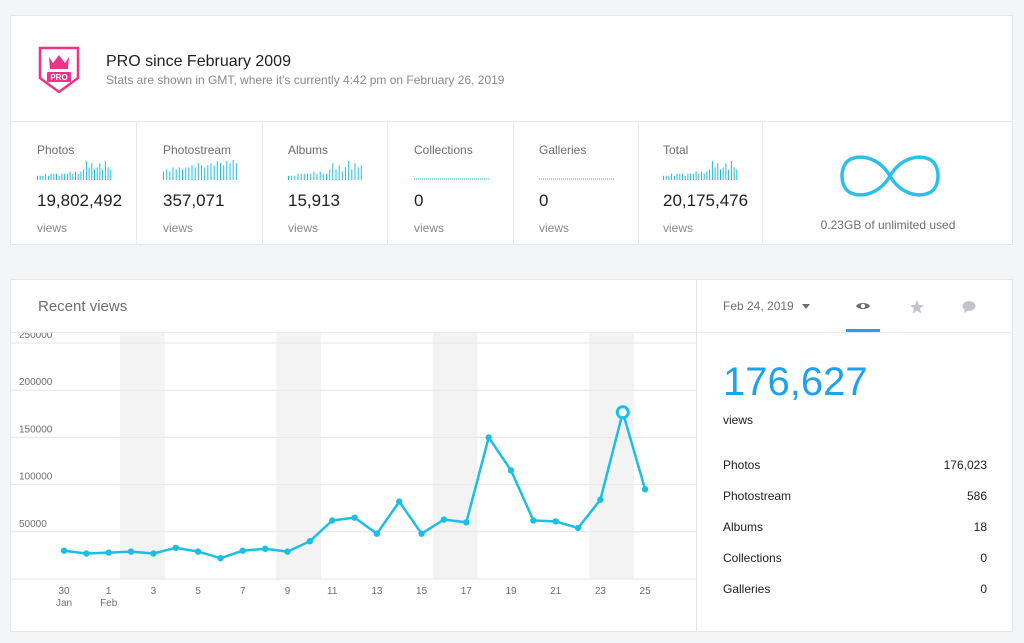  What do you see at coordinates (377, 591) in the screenshot?
I see `x-tick-label: 13` at bounding box center [377, 591].